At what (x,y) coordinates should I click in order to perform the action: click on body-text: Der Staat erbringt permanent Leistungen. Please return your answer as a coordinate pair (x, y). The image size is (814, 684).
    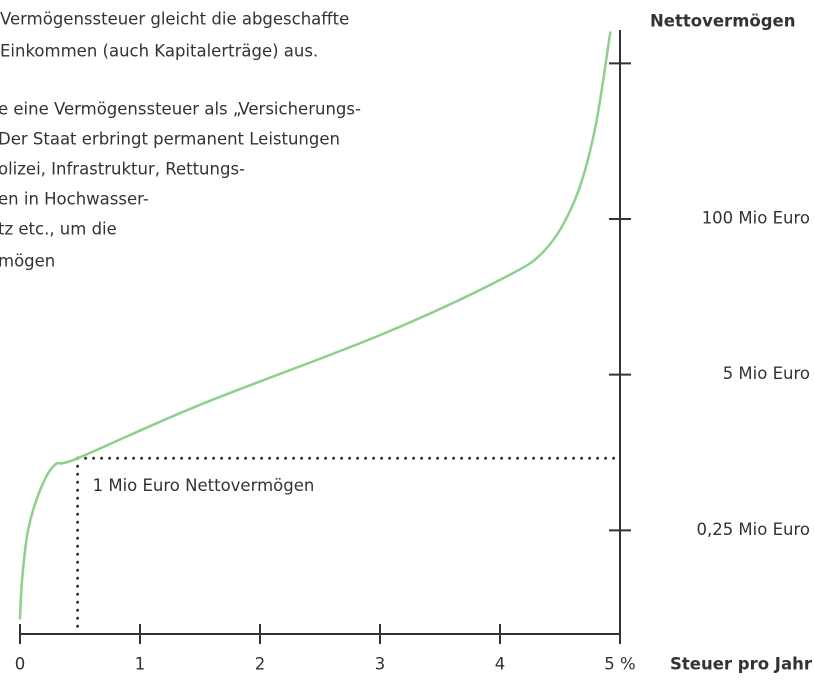
    Looking at the image, I should click on (170, 139).